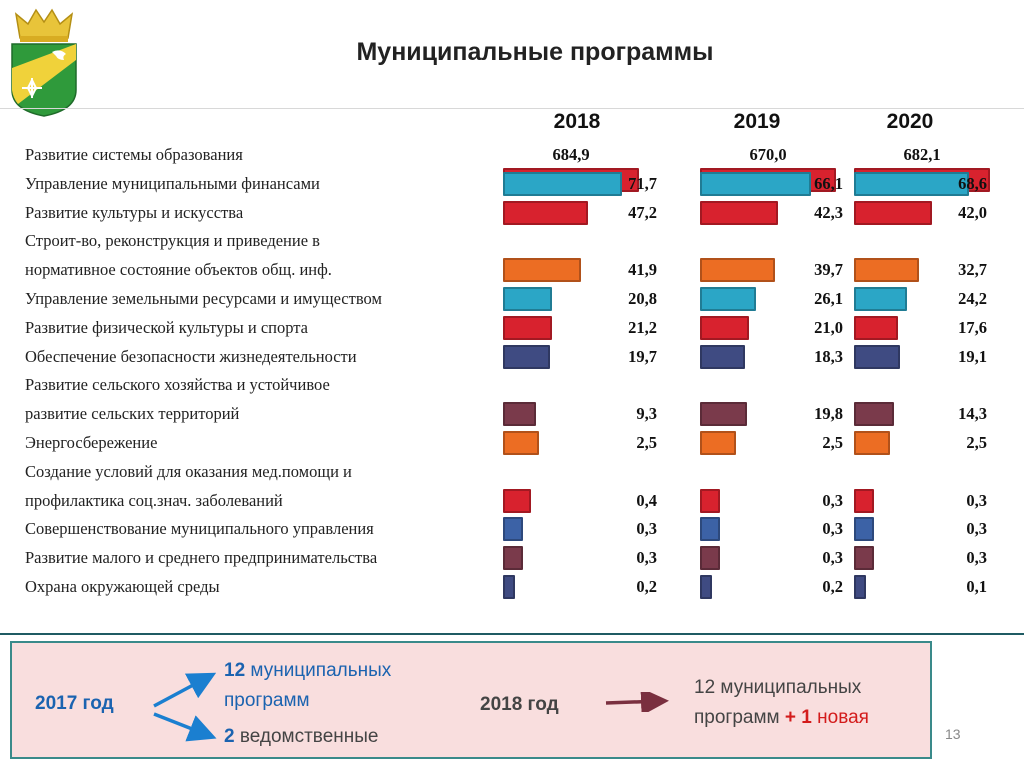 This screenshot has height=767, width=1024. I want to click on programs-2018-line1: 12 муниципальных, so click(778, 687).